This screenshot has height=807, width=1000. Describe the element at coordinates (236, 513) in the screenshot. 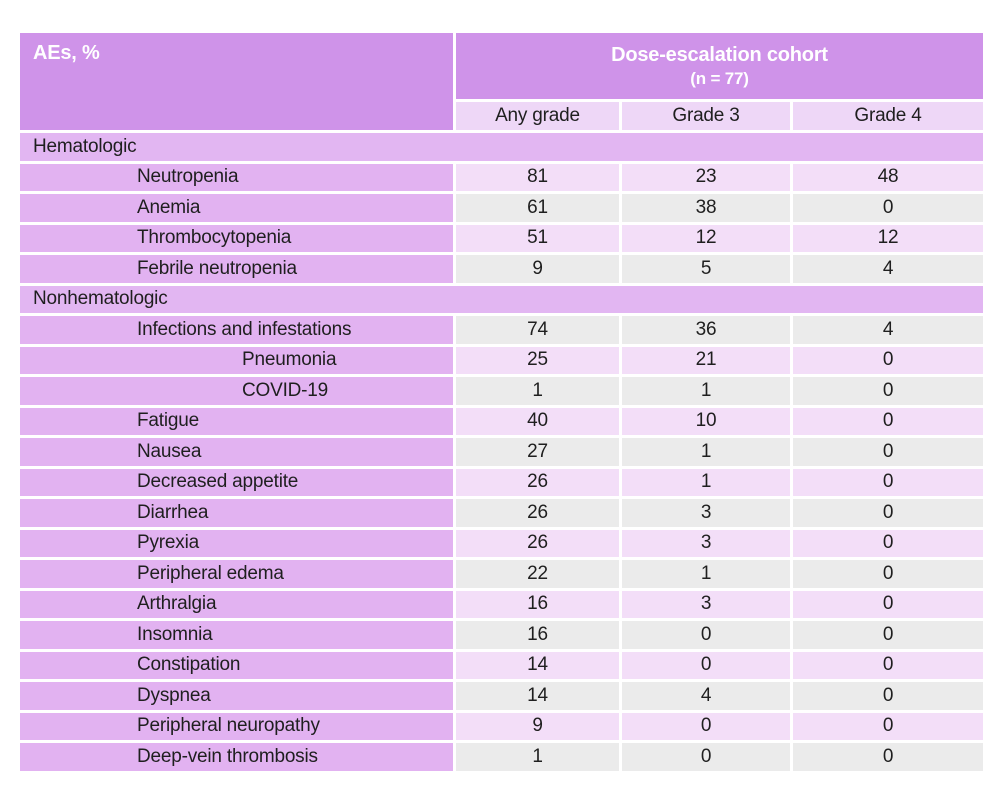

I see `ae-name-cell: Diarrhea` at that location.